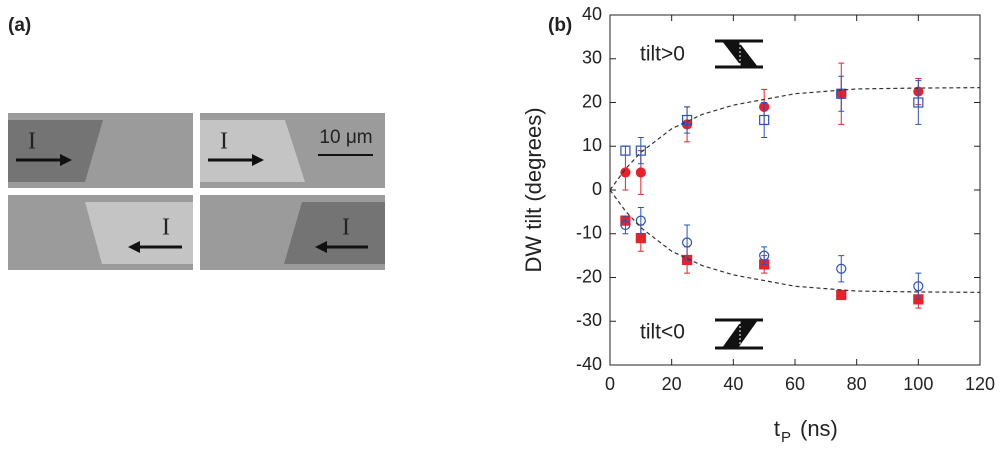 The image size is (1003, 452). Describe the element at coordinates (610, 384) in the screenshot. I see `x-tick-label: 0` at that location.